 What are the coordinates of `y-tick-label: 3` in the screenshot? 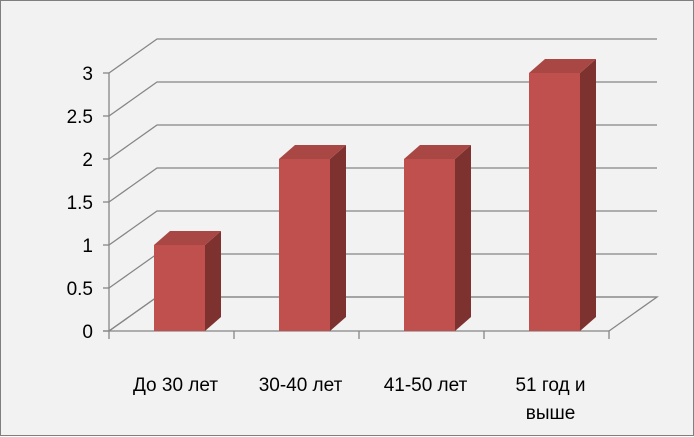 It's located at (87, 74).